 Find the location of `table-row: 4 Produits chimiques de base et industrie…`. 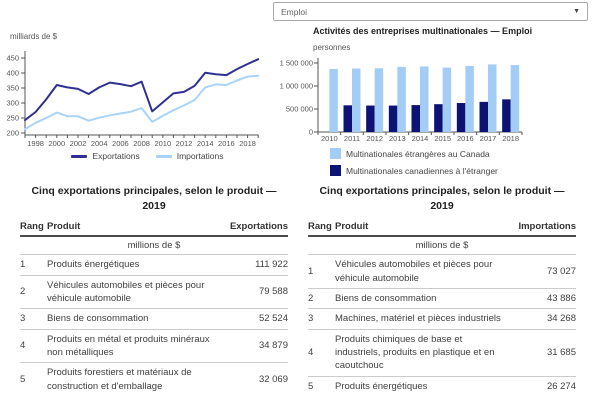

table-row: 4 Produits chimiques de base et industrie… is located at coordinates (442, 353).